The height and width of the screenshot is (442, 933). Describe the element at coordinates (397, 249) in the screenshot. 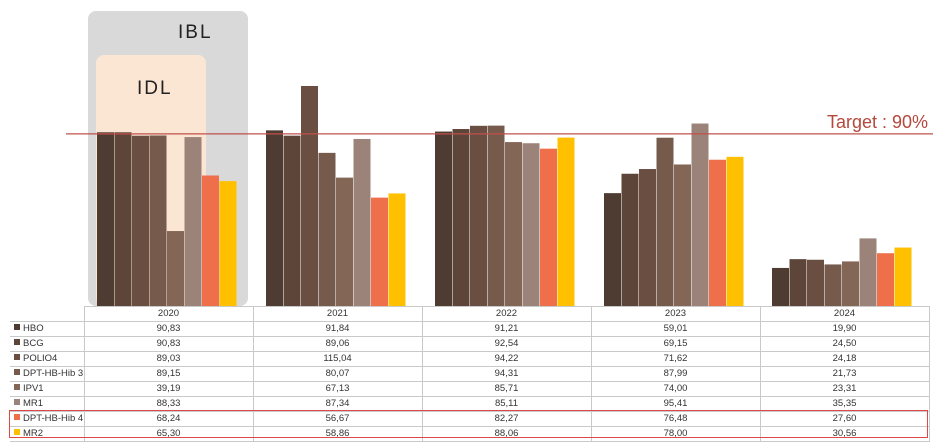

I see `bar-mr2-2021` at that location.